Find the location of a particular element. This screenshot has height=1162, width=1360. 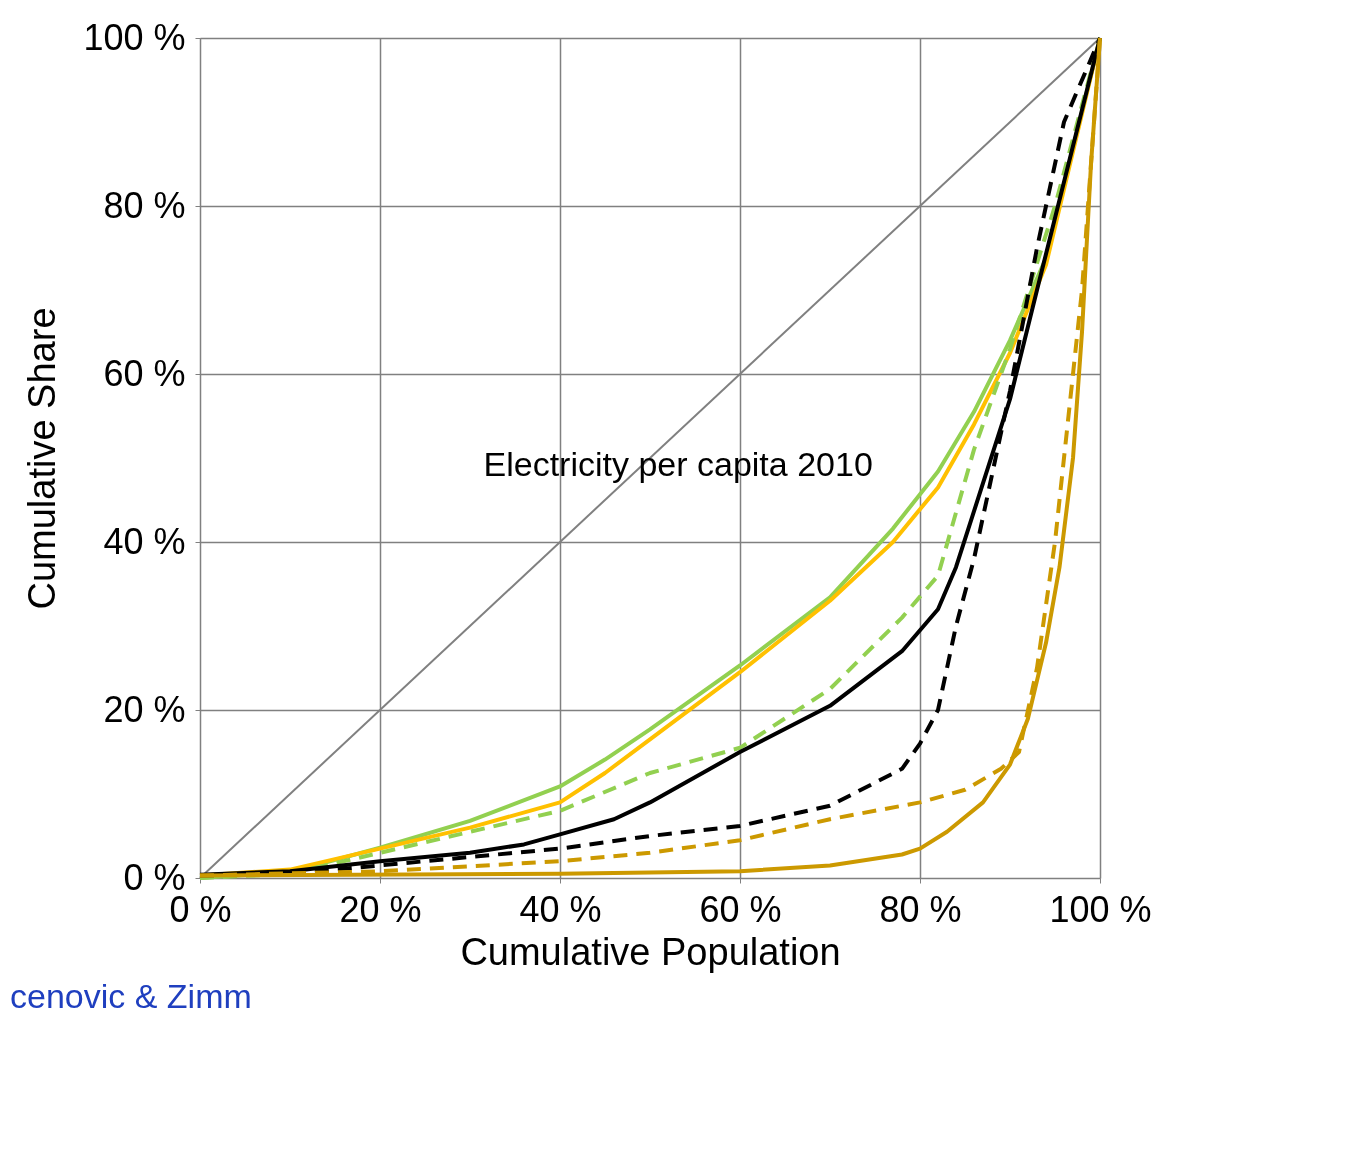

x-tick-label: 20 % is located at coordinates (380, 909).